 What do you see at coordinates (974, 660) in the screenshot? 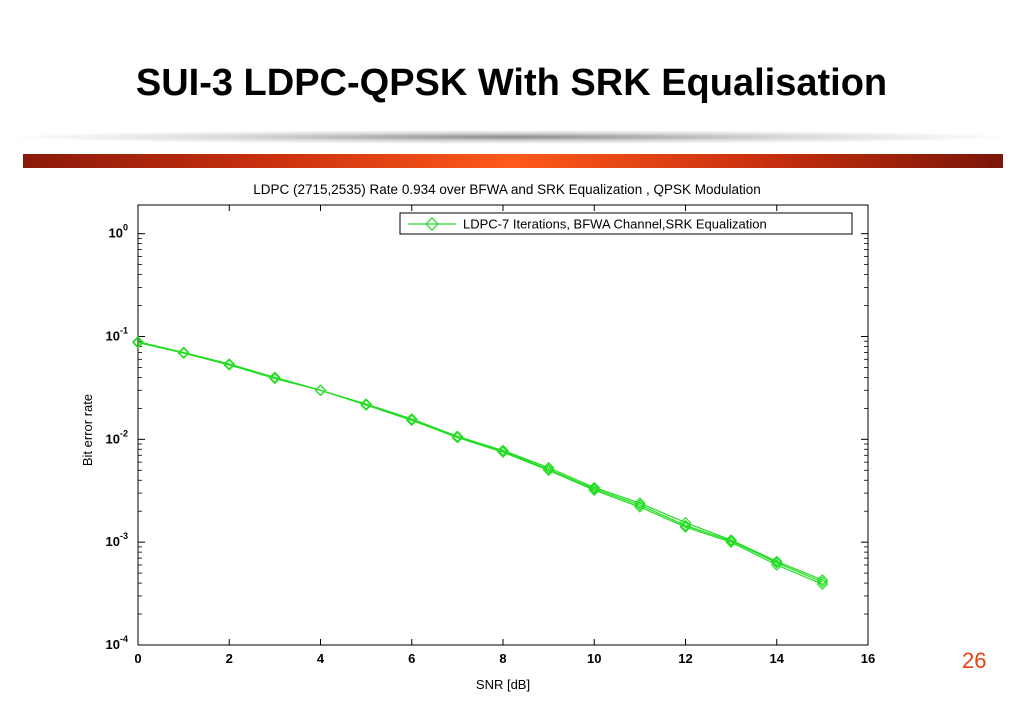
I see `page-number: 26` at bounding box center [974, 660].